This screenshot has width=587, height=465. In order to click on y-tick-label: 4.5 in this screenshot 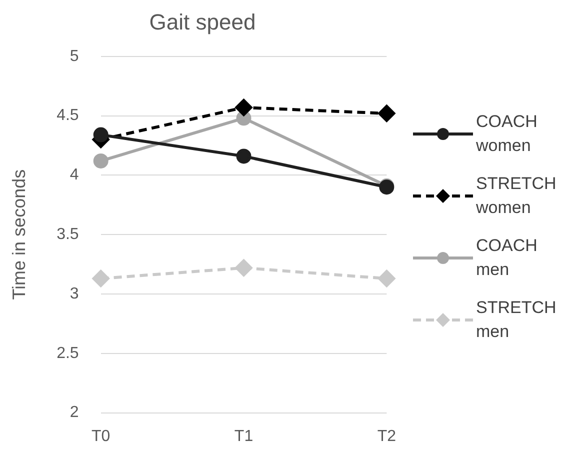, I will do `click(67, 115)`.